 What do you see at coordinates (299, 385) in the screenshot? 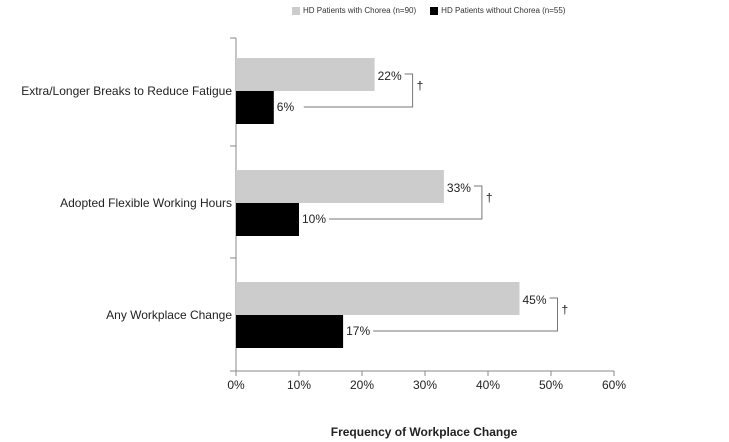
I see `x-tick-label: 10%` at bounding box center [299, 385].